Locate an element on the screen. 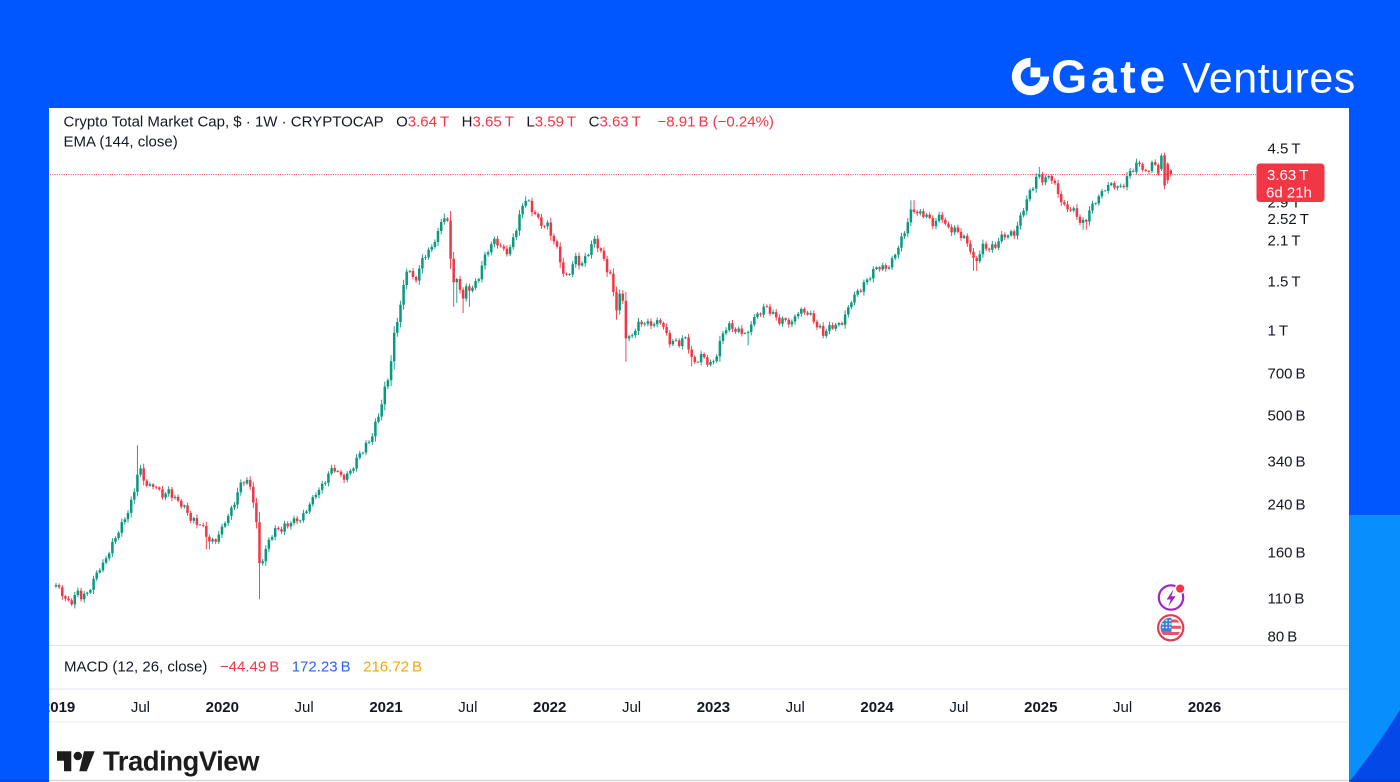 The width and height of the screenshot is (1400, 782). svg-text: 700 B is located at coordinates (1287, 373).